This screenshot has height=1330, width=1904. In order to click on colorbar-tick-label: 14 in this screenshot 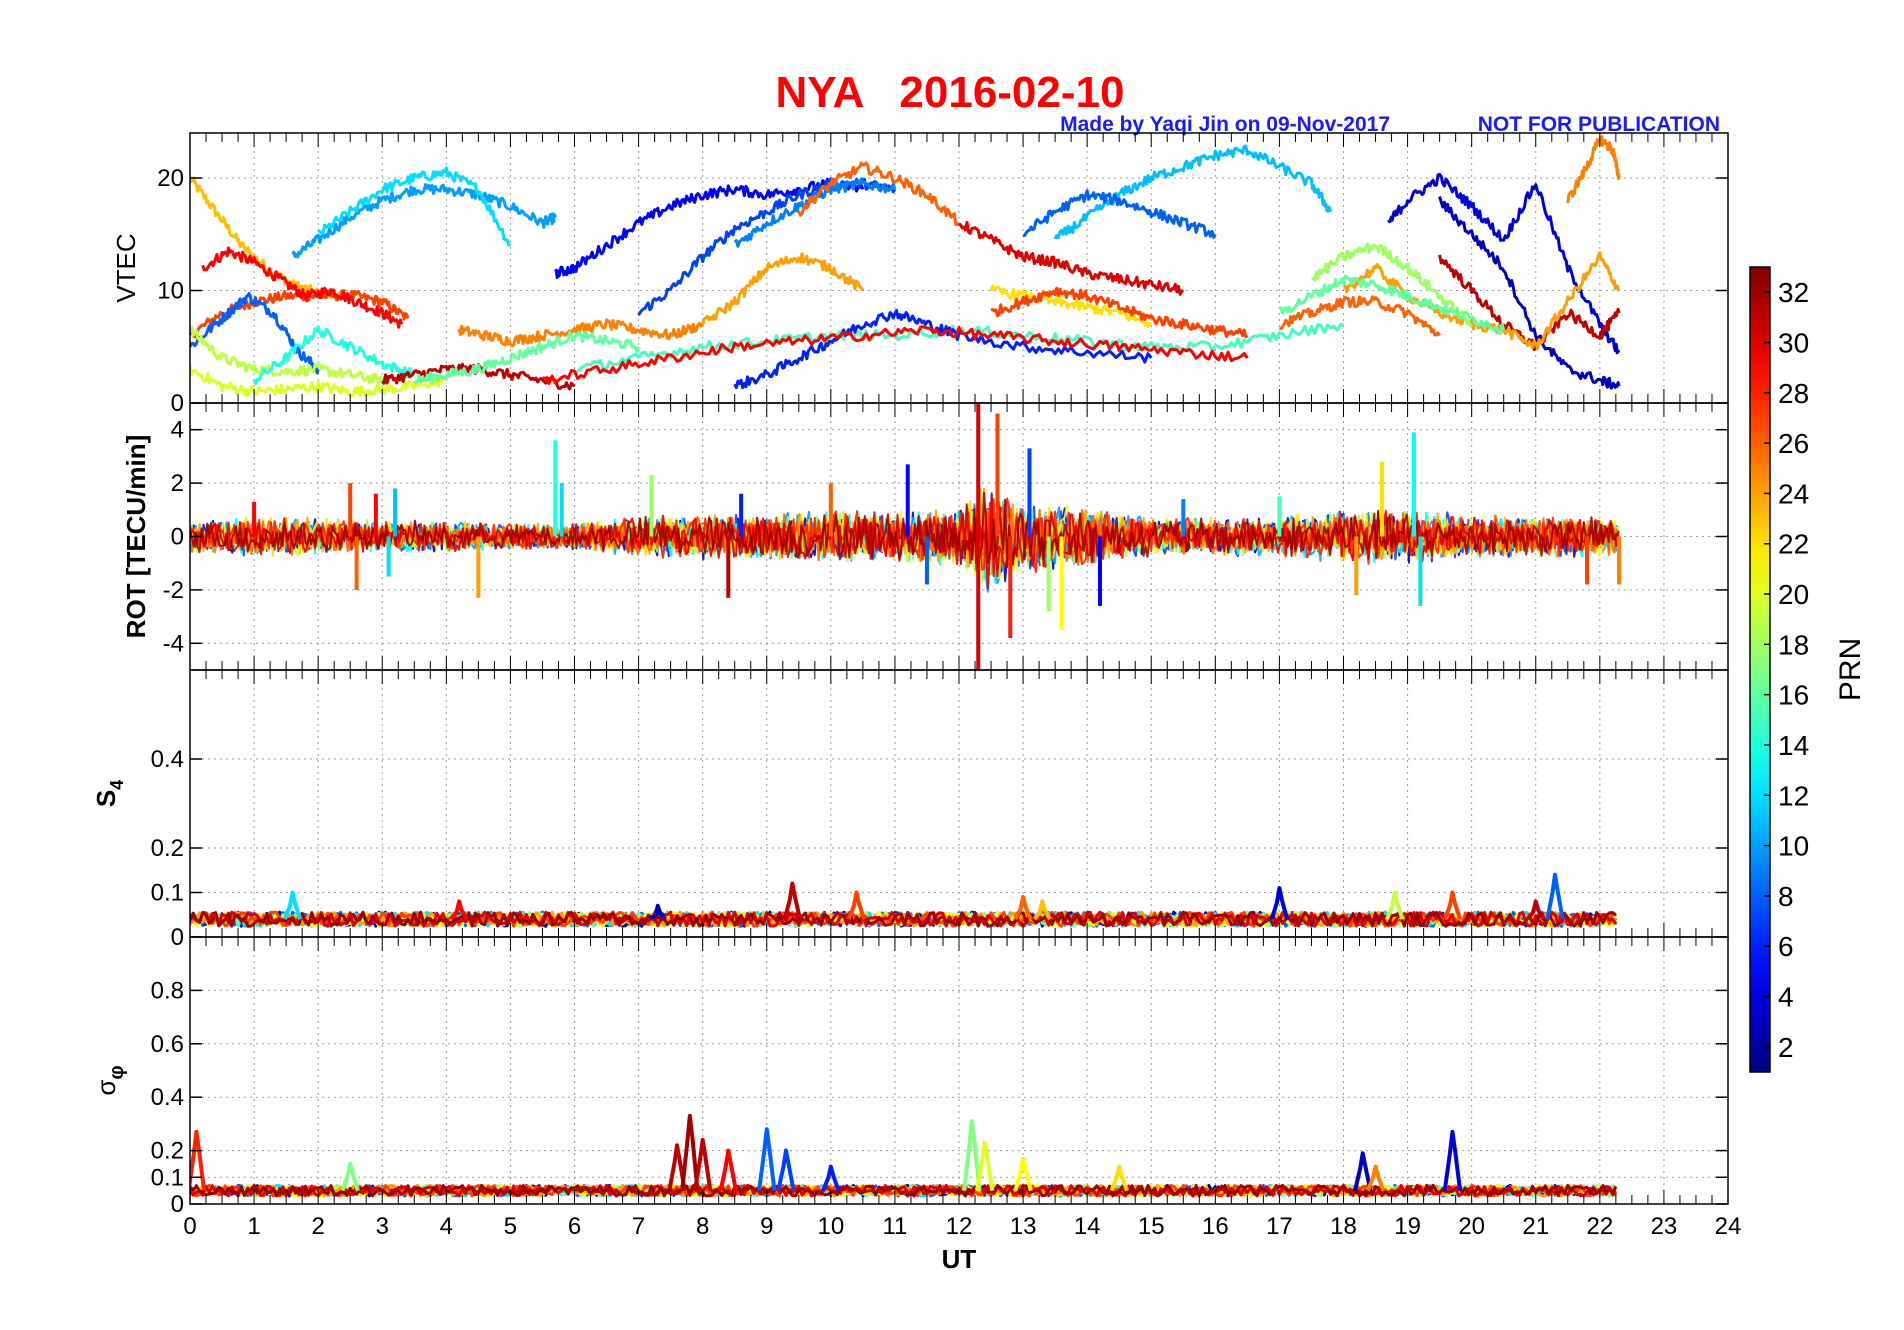, I will do `click(1793, 745)`.